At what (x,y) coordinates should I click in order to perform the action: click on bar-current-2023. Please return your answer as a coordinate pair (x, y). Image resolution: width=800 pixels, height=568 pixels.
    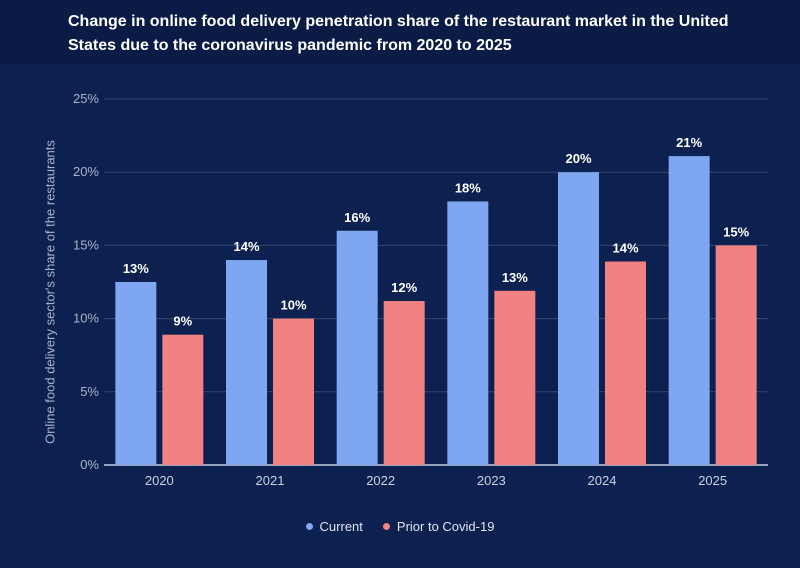
    Looking at the image, I should click on (468, 333).